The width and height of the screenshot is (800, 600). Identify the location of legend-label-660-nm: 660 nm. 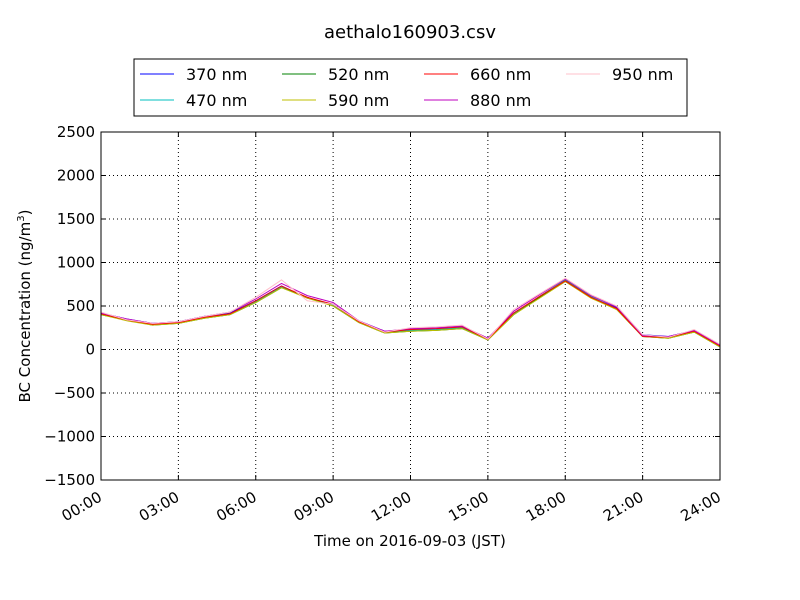
(500, 74).